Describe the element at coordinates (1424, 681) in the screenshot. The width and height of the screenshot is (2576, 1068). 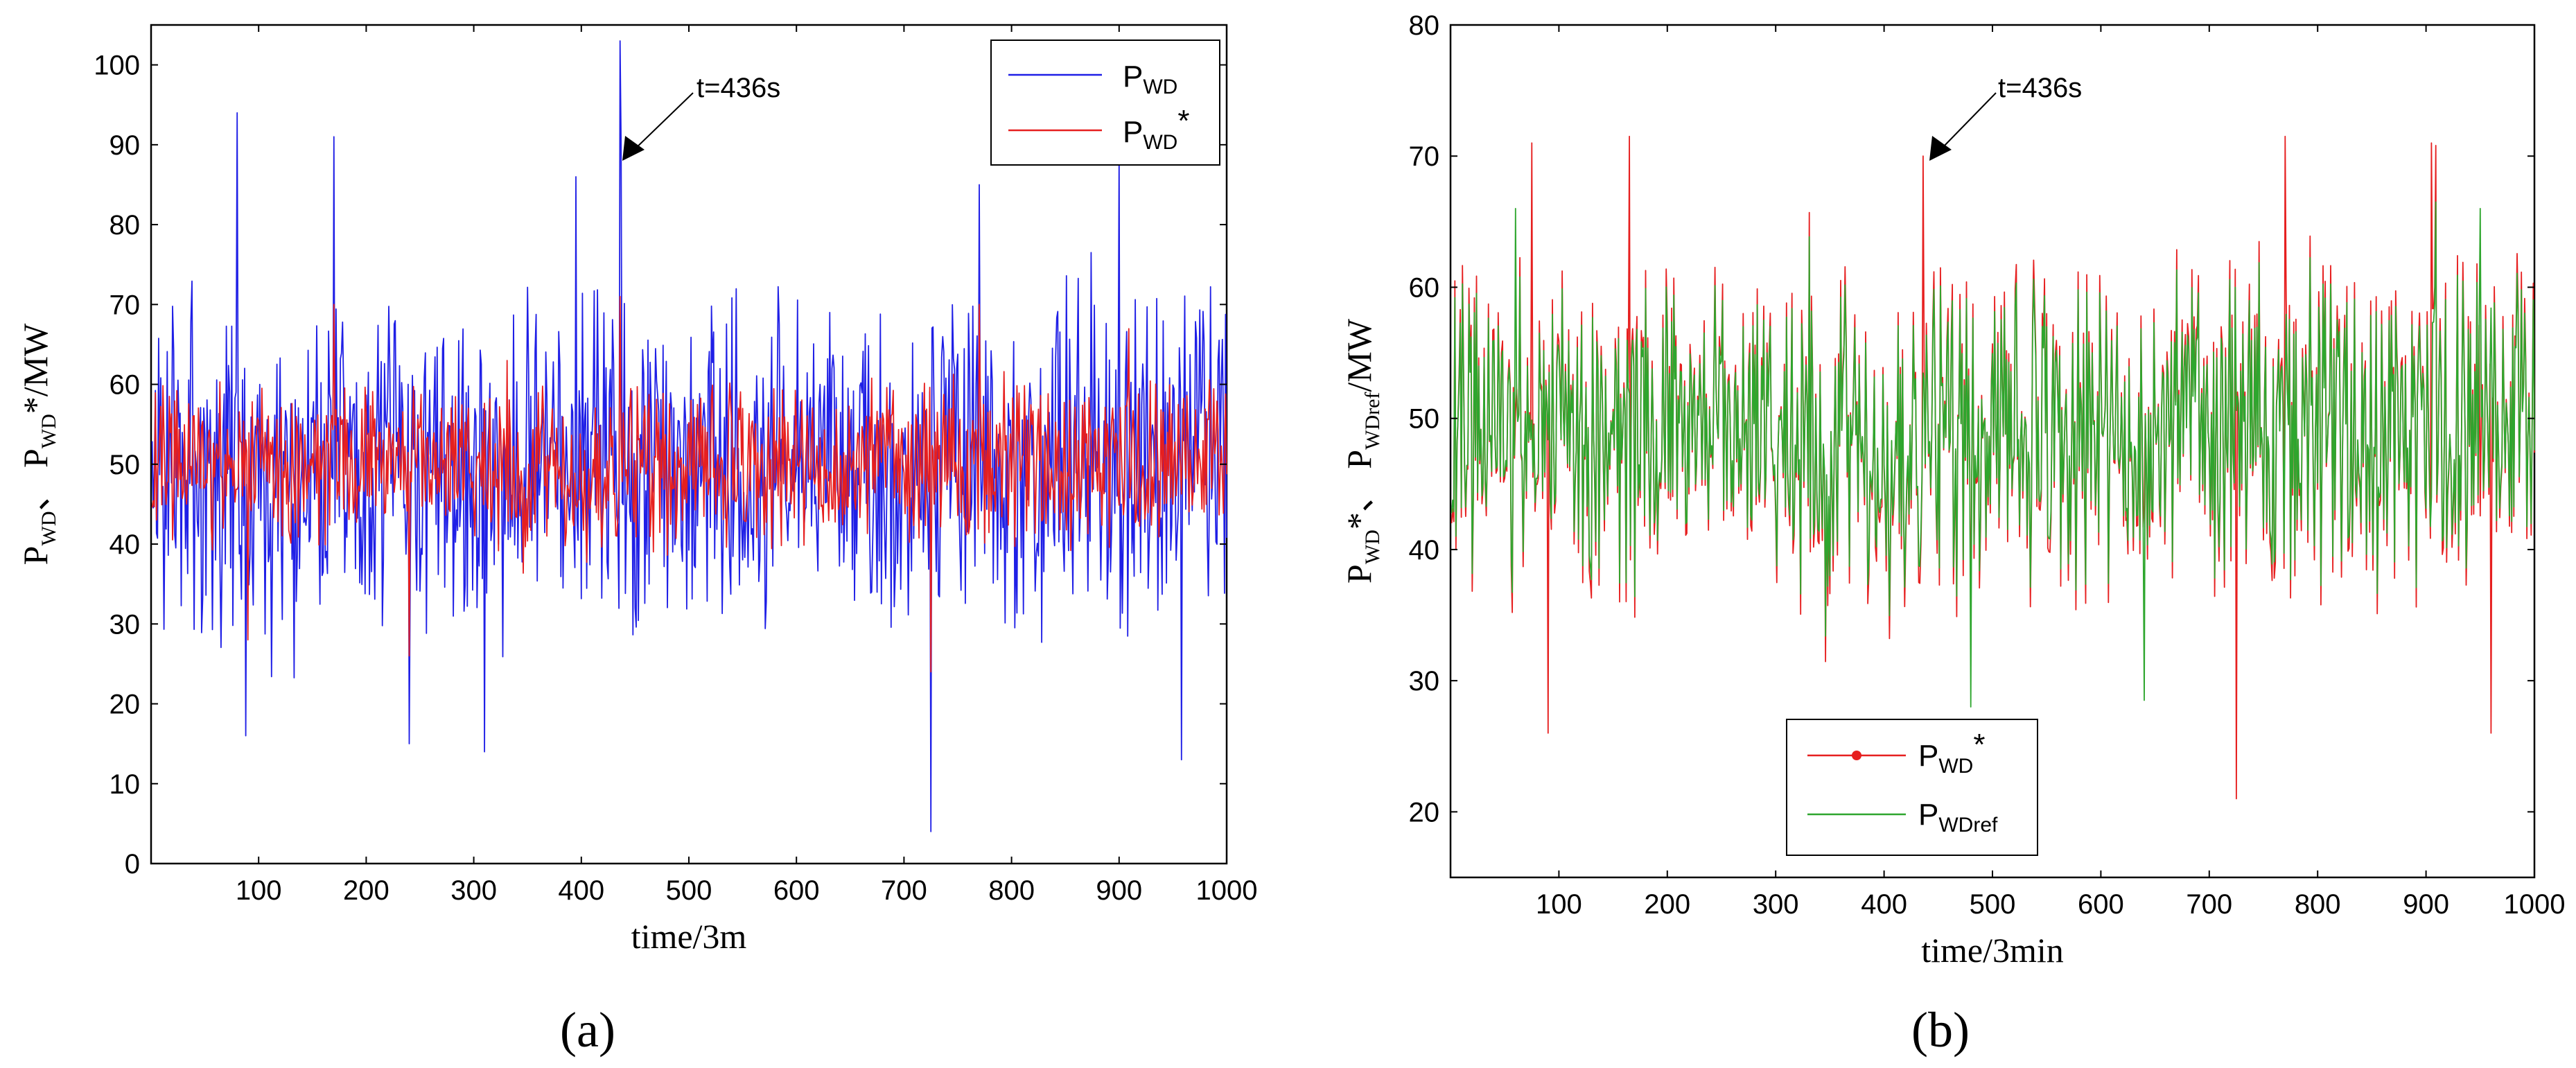
I see `panel-b-y-tick-label-30: 30` at that location.